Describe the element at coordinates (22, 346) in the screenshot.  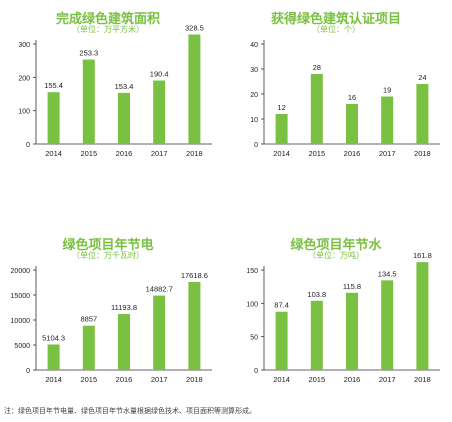
I see `y-tick-label: 5000` at that location.